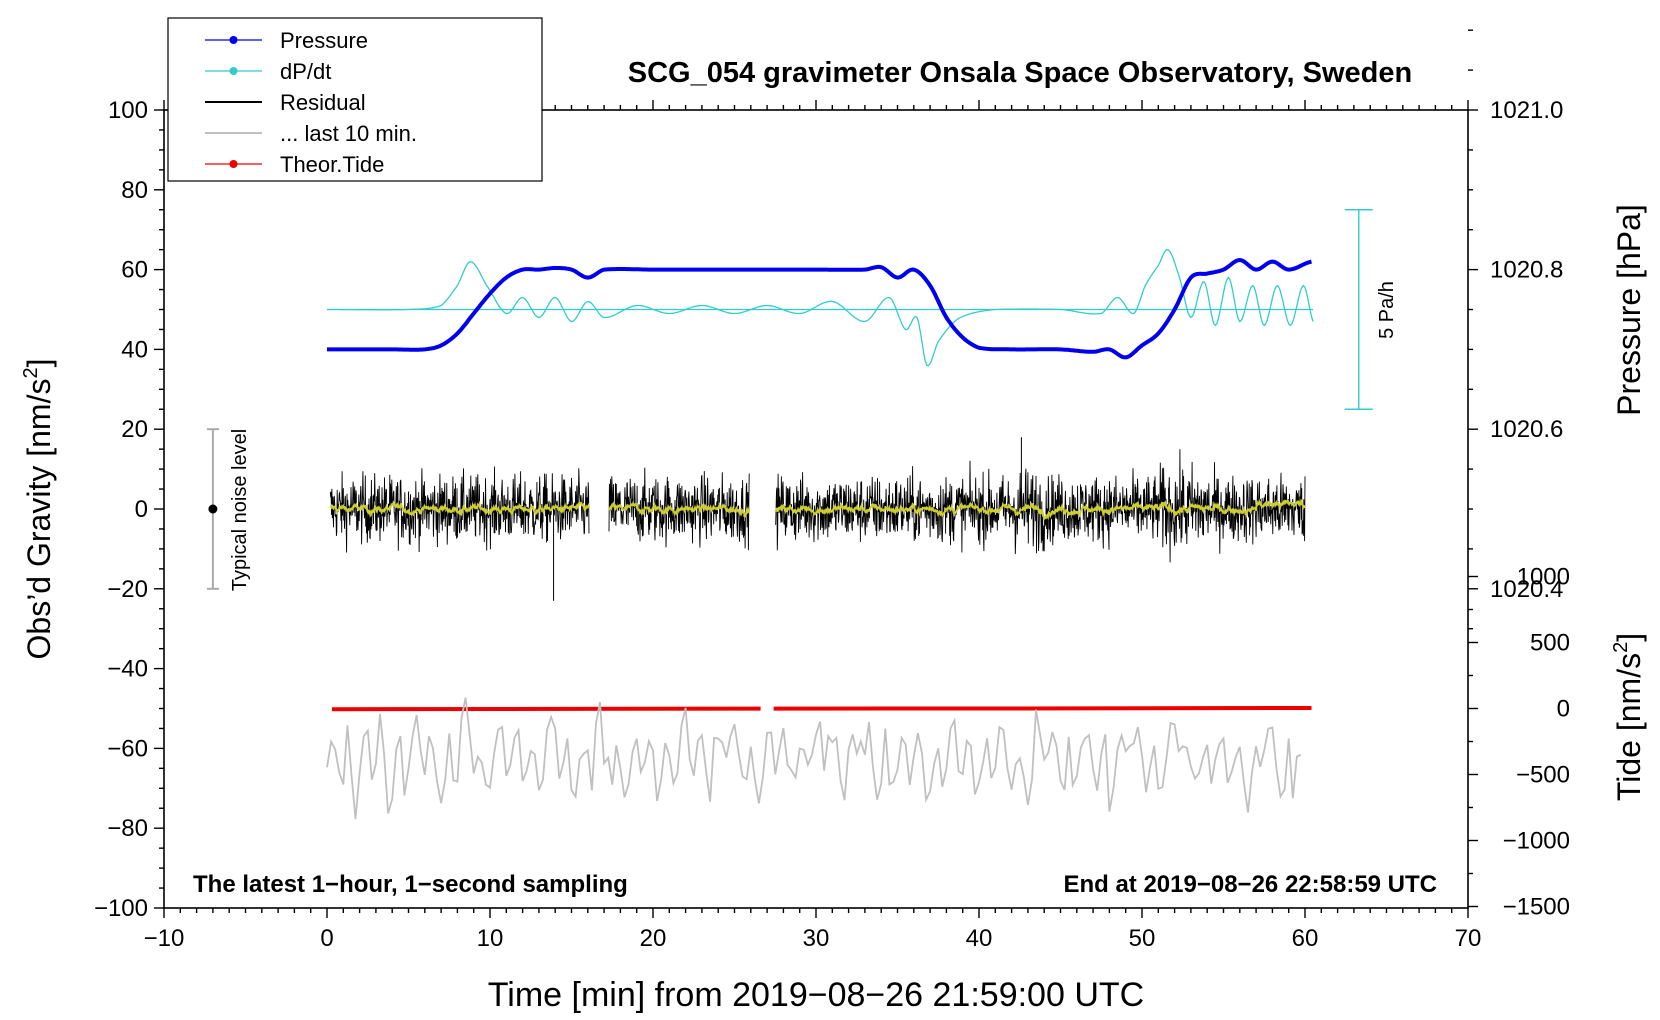  I want to click on tide-tick-label: 0, so click(1563, 709).